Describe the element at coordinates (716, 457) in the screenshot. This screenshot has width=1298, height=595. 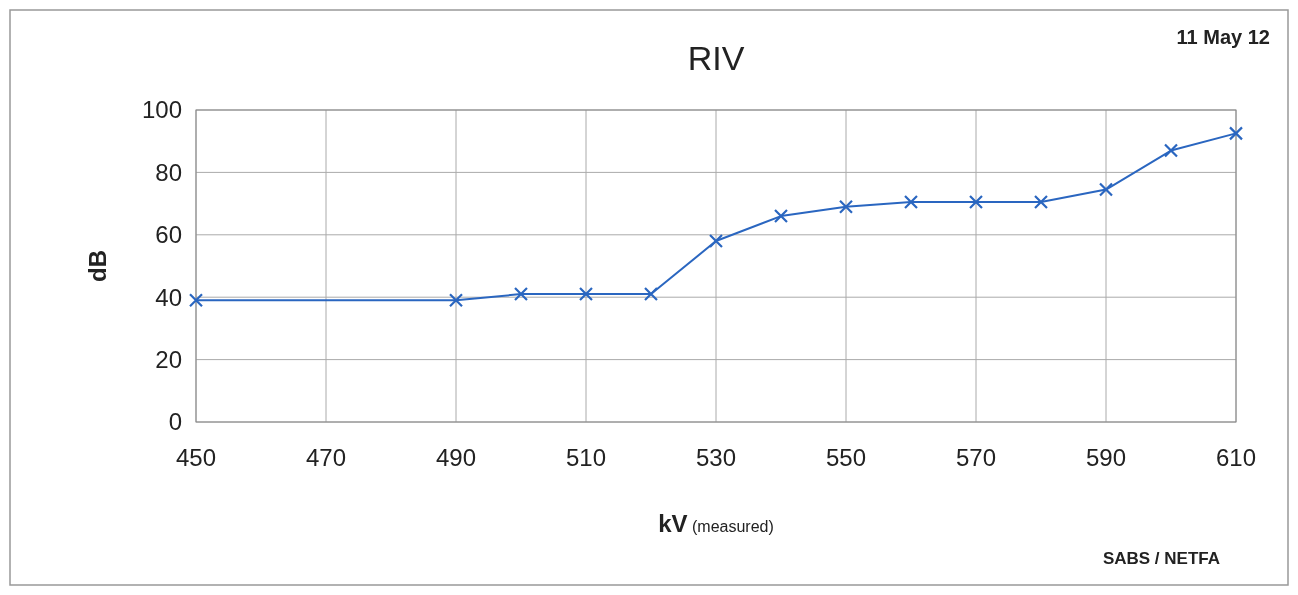
I see `x-tick-label: 530` at that location.